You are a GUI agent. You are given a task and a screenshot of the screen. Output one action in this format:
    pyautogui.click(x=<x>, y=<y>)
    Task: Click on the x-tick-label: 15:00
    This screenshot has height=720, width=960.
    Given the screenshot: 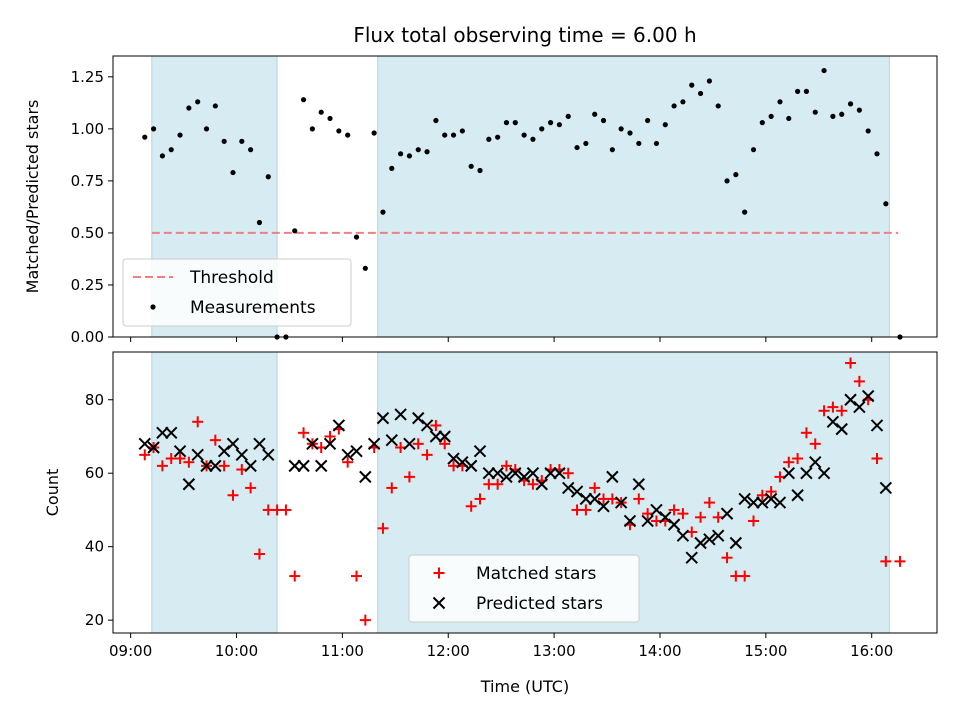 What is the action you would take?
    pyautogui.click(x=765, y=651)
    